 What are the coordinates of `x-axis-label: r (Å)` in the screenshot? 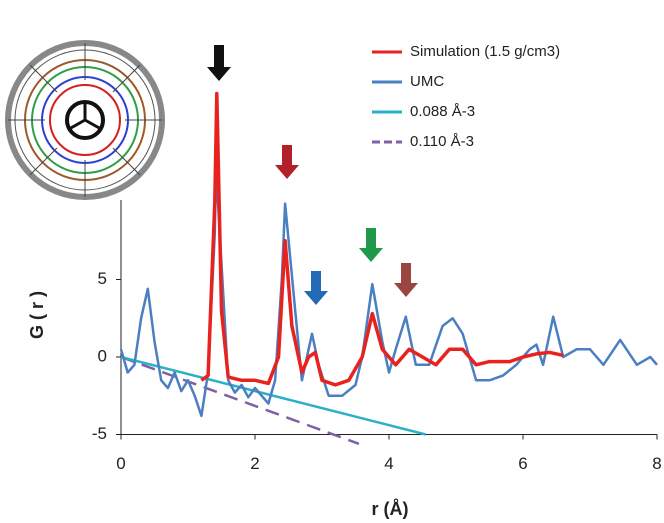 It's located at (390, 509).